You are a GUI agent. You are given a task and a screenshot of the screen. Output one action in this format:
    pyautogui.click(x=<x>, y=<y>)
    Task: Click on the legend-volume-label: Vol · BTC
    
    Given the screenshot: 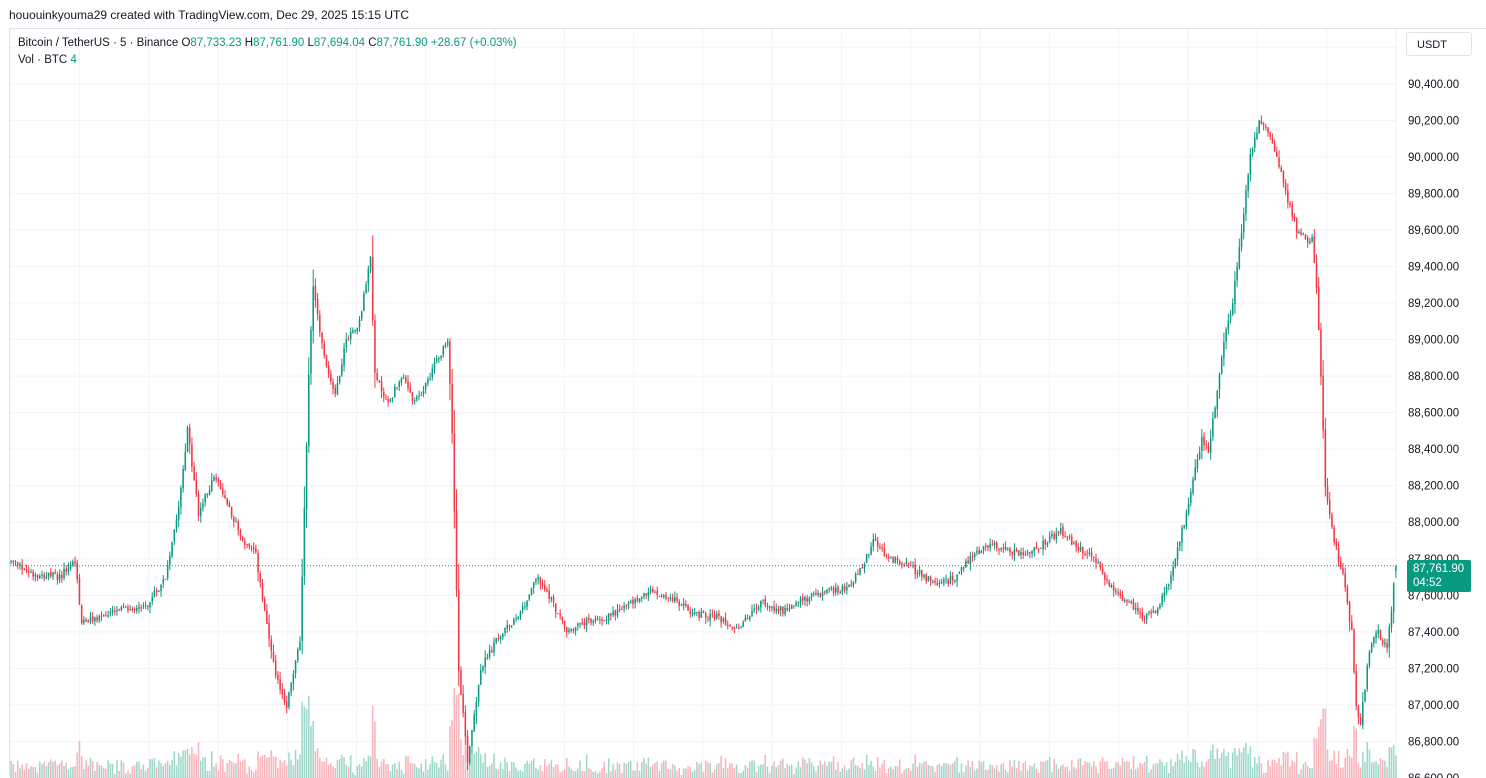 What is the action you would take?
    pyautogui.click(x=43, y=60)
    